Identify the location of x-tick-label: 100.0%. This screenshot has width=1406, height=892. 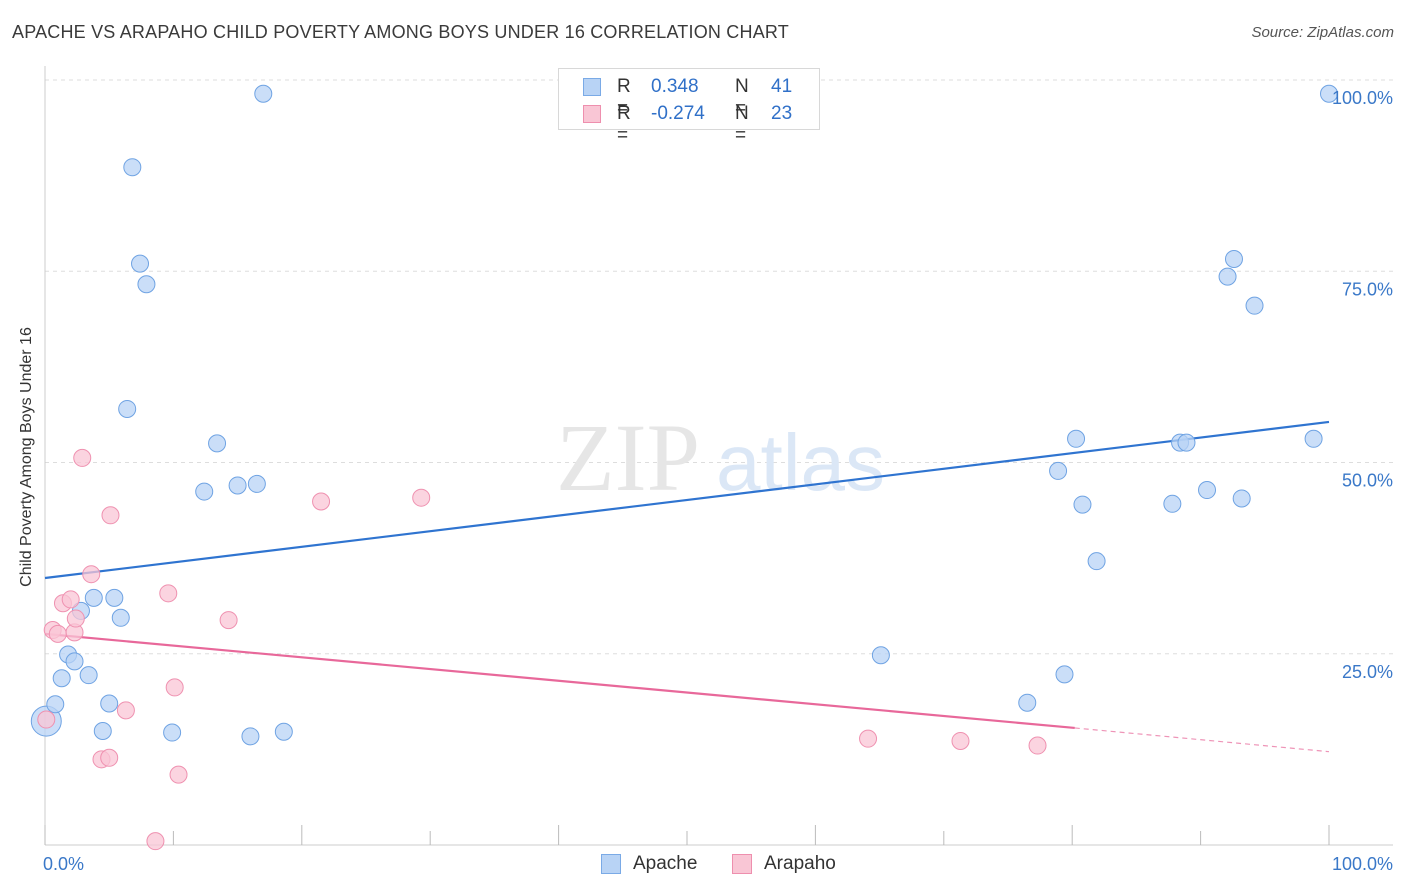
(1362, 864).